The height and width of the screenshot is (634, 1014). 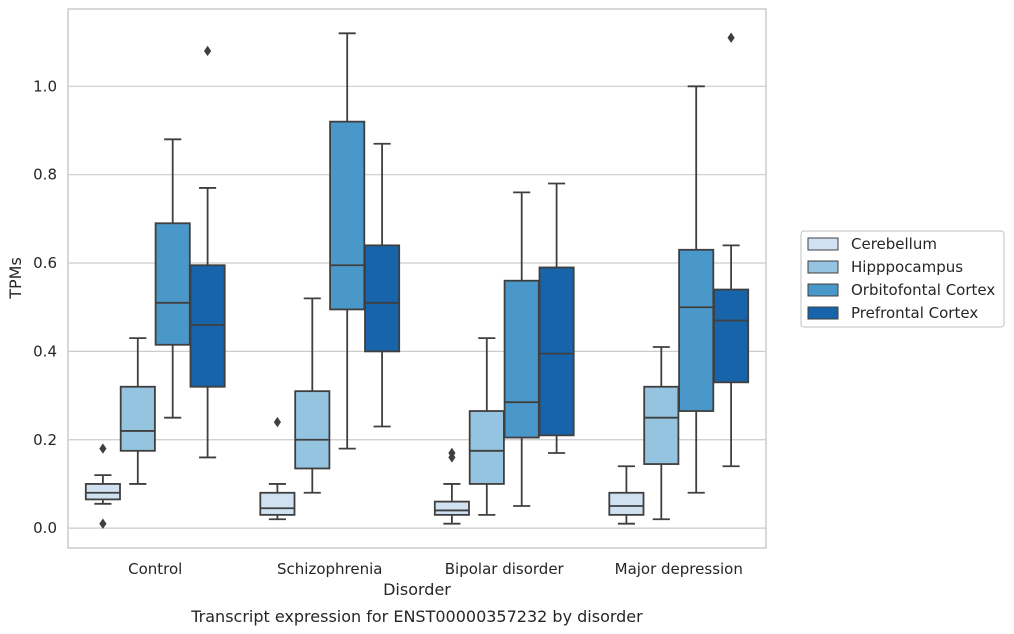 I want to click on legend-frame, so click(x=902, y=279).